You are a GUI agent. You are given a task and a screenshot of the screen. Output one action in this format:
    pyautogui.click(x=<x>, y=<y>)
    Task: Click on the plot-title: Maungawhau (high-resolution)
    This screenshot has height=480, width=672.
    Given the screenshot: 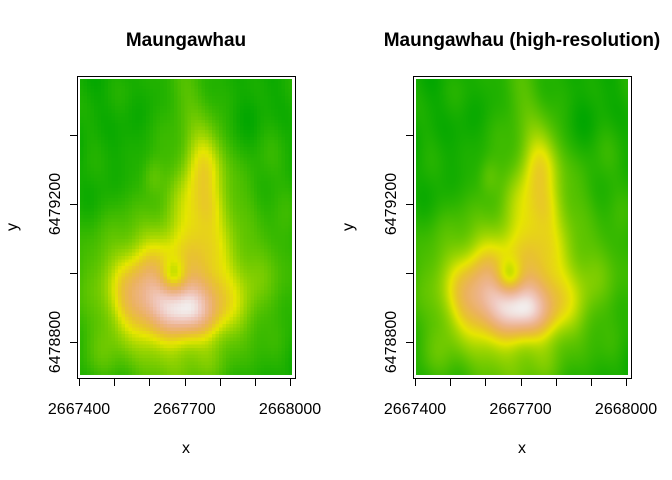 What is the action you would take?
    pyautogui.click(x=522, y=40)
    